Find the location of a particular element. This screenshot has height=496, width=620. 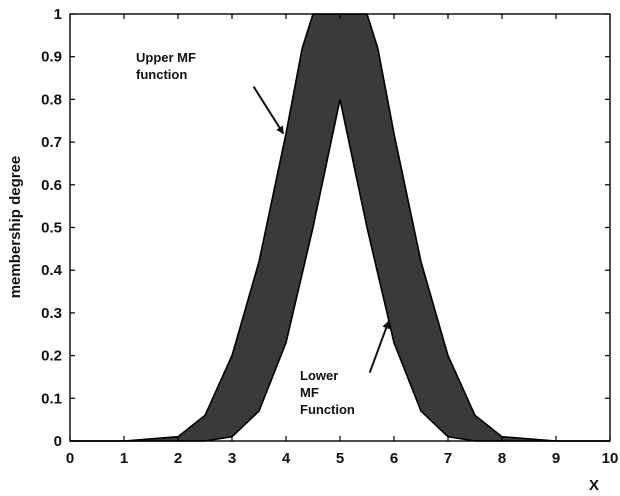

y-tick-label: 0.7 is located at coordinates (51, 142).